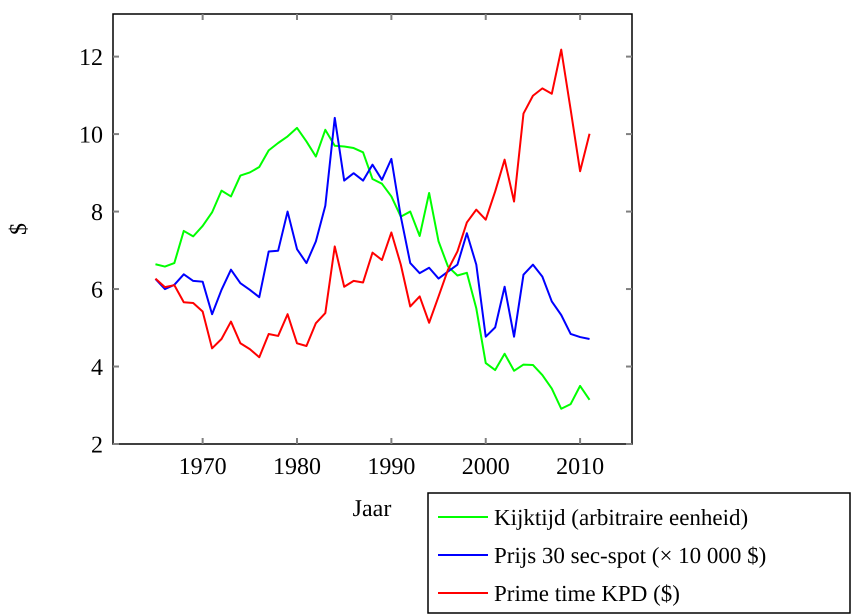  Describe the element at coordinates (91, 135) in the screenshot. I see `y-tick-label: 10` at that location.